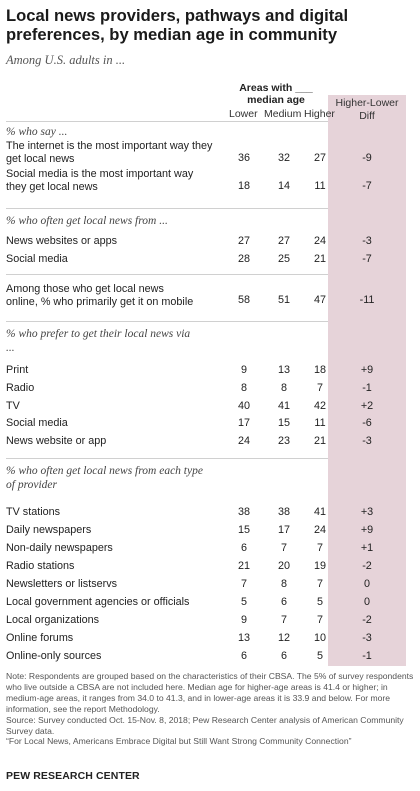 The image size is (420, 791). Describe the element at coordinates (243, 186) in the screenshot. I see `value-lower: 18` at that location.